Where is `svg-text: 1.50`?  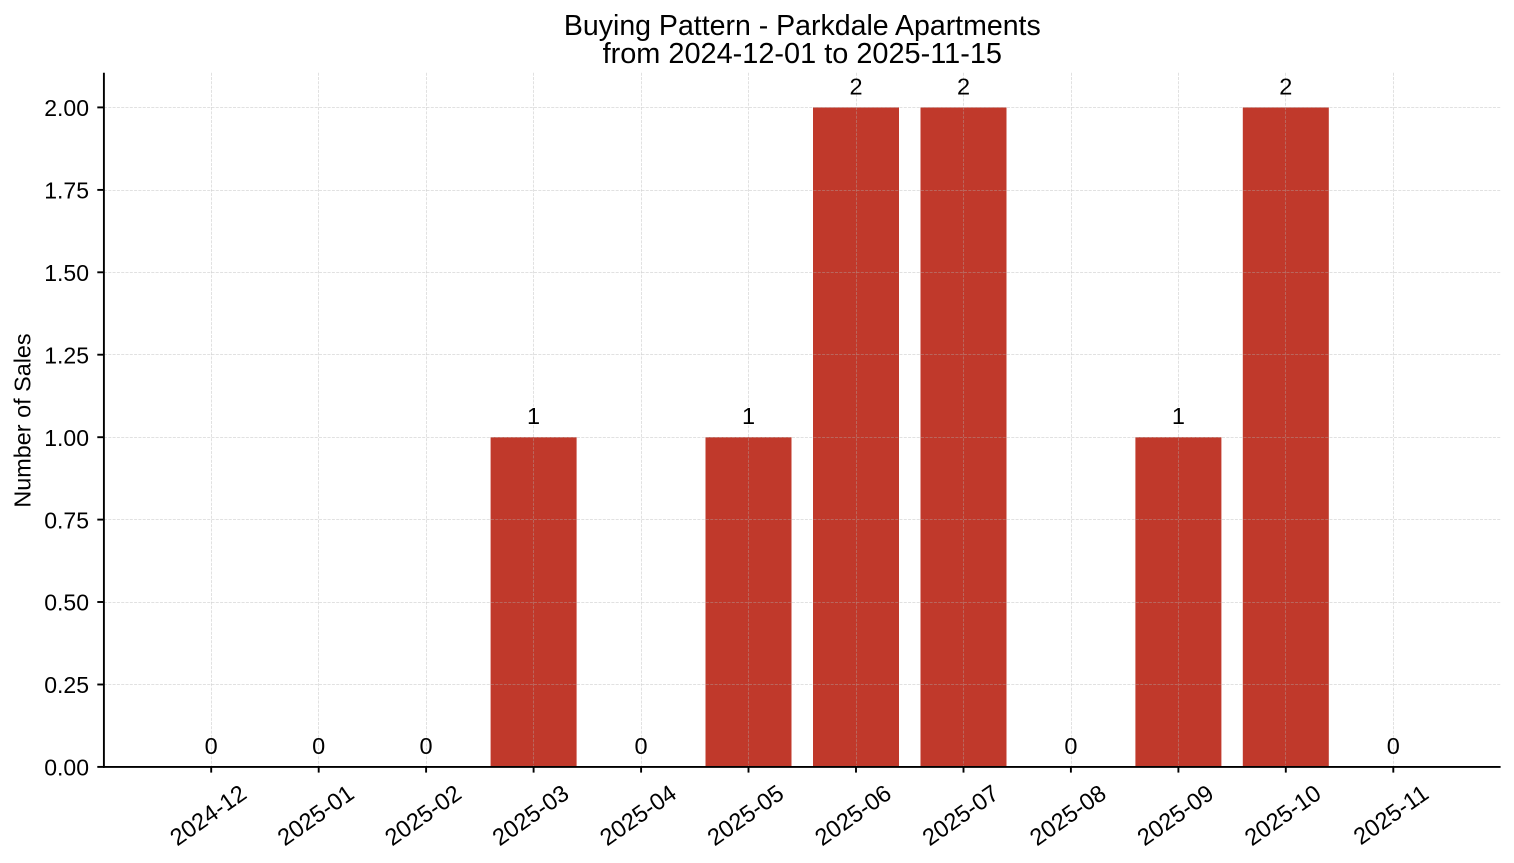
svg-text: 1.50 is located at coordinates (66, 273).